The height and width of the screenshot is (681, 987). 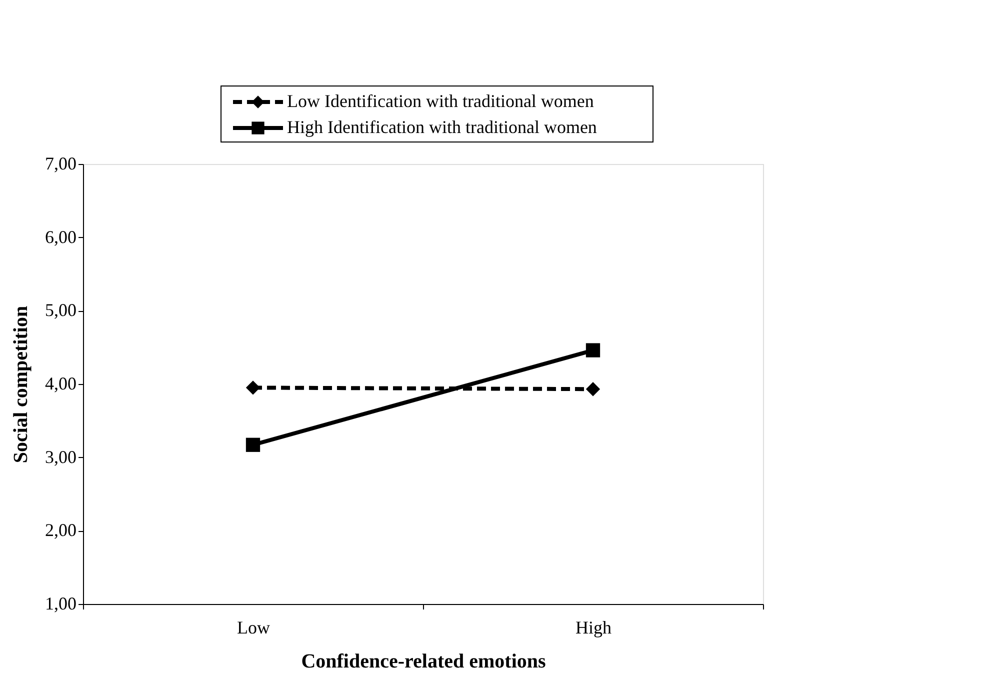 I want to click on y-tick-label: 3,00, so click(x=60, y=456).